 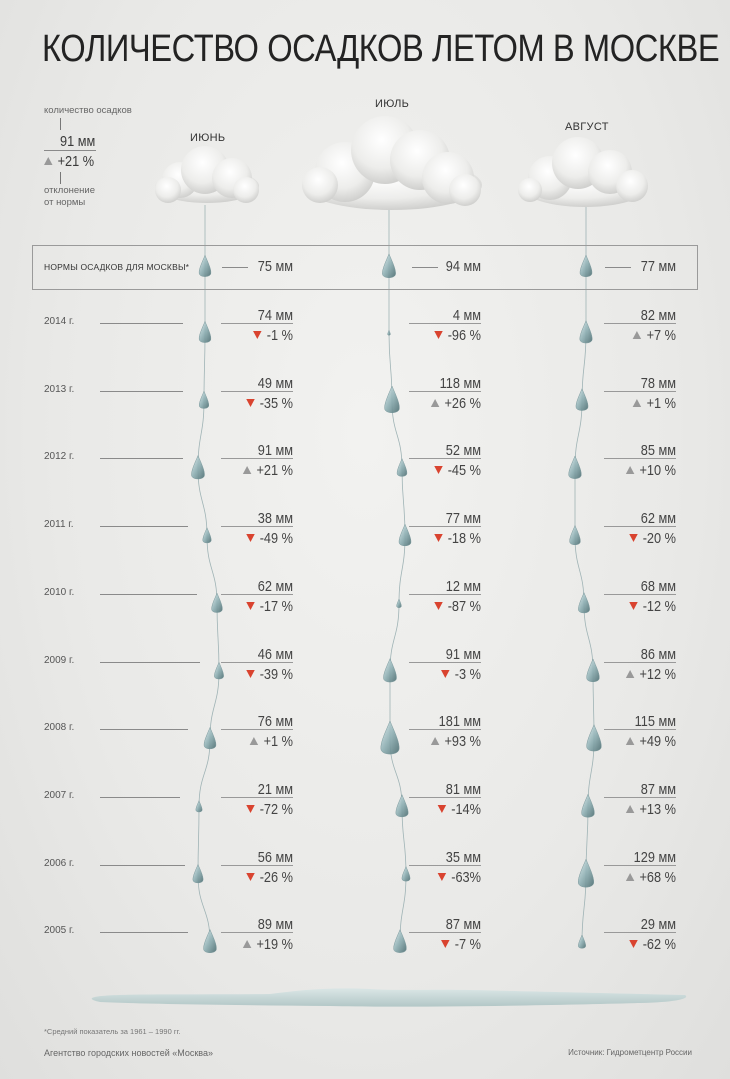 I want to click on rain-value: 87 мм, so click(x=463, y=925).